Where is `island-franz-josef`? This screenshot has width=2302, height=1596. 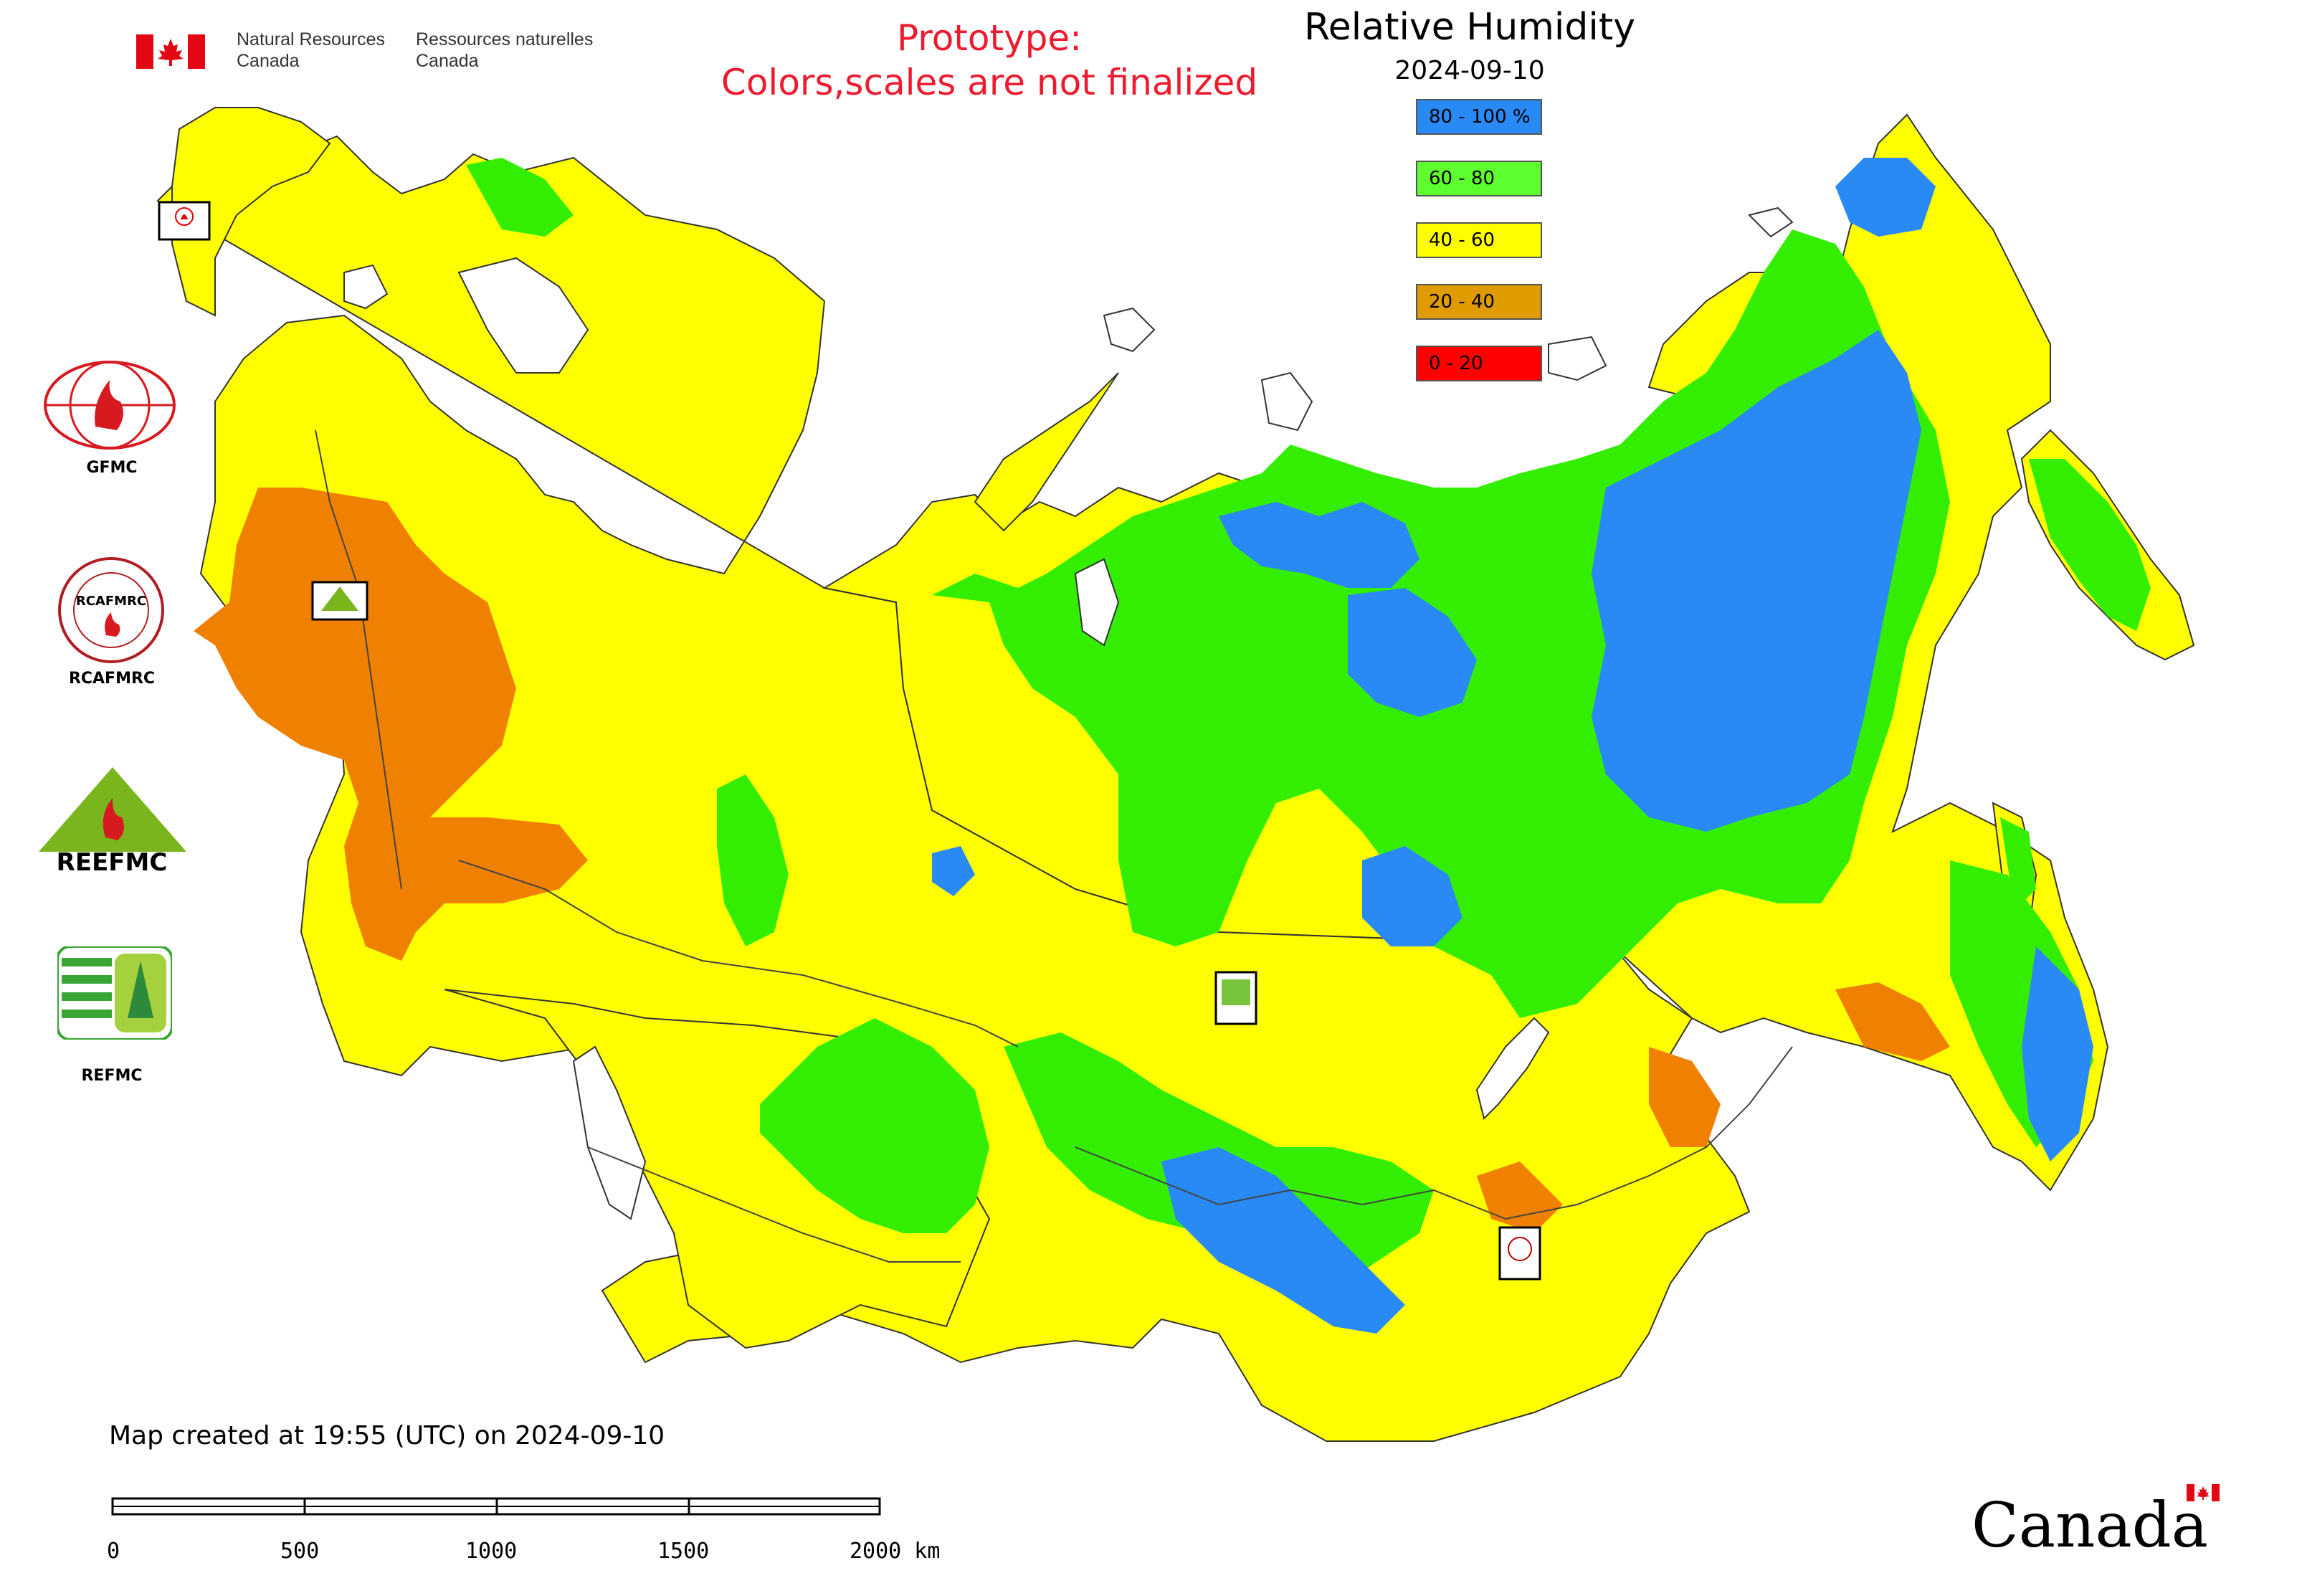 island-franz-josef is located at coordinates (1129, 330).